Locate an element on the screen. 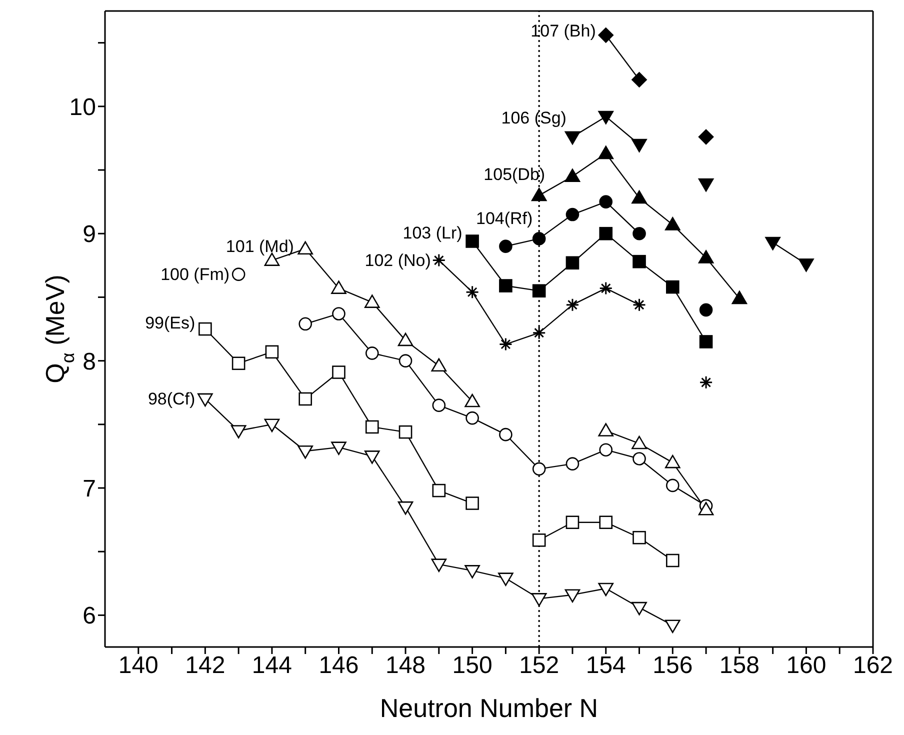 The width and height of the screenshot is (904, 735). x-tick-label: 152 is located at coordinates (539, 666).